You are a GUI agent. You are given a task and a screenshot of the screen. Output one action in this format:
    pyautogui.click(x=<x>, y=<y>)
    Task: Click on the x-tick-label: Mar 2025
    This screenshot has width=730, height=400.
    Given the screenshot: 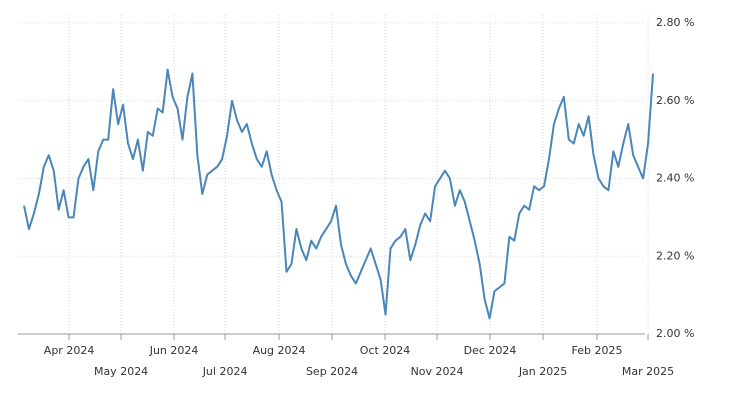 What is the action you would take?
    pyautogui.click(x=648, y=371)
    